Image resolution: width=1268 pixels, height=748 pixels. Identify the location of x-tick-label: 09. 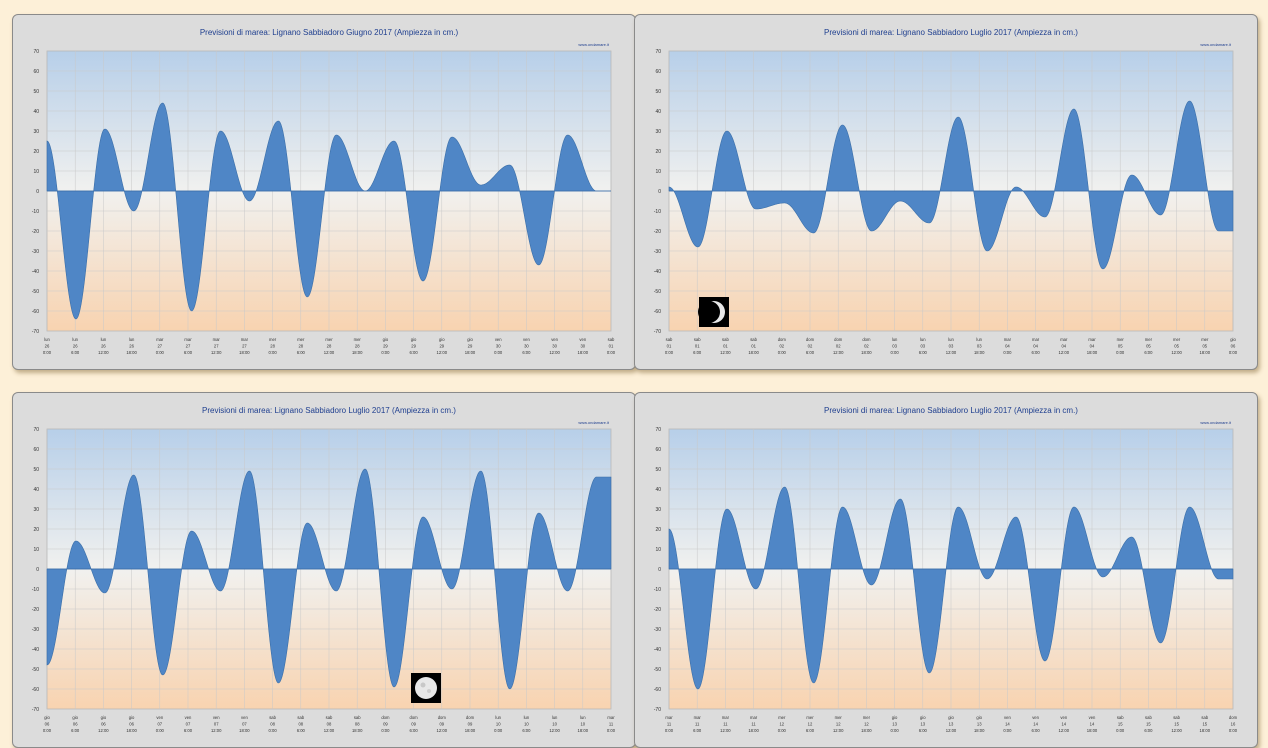
(441, 724).